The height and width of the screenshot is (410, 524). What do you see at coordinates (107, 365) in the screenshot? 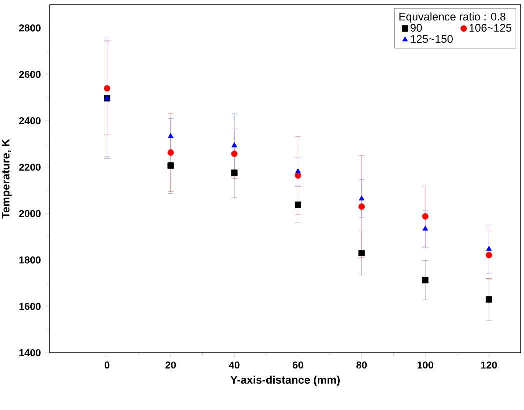
I see `x-tick-label: 0` at bounding box center [107, 365].